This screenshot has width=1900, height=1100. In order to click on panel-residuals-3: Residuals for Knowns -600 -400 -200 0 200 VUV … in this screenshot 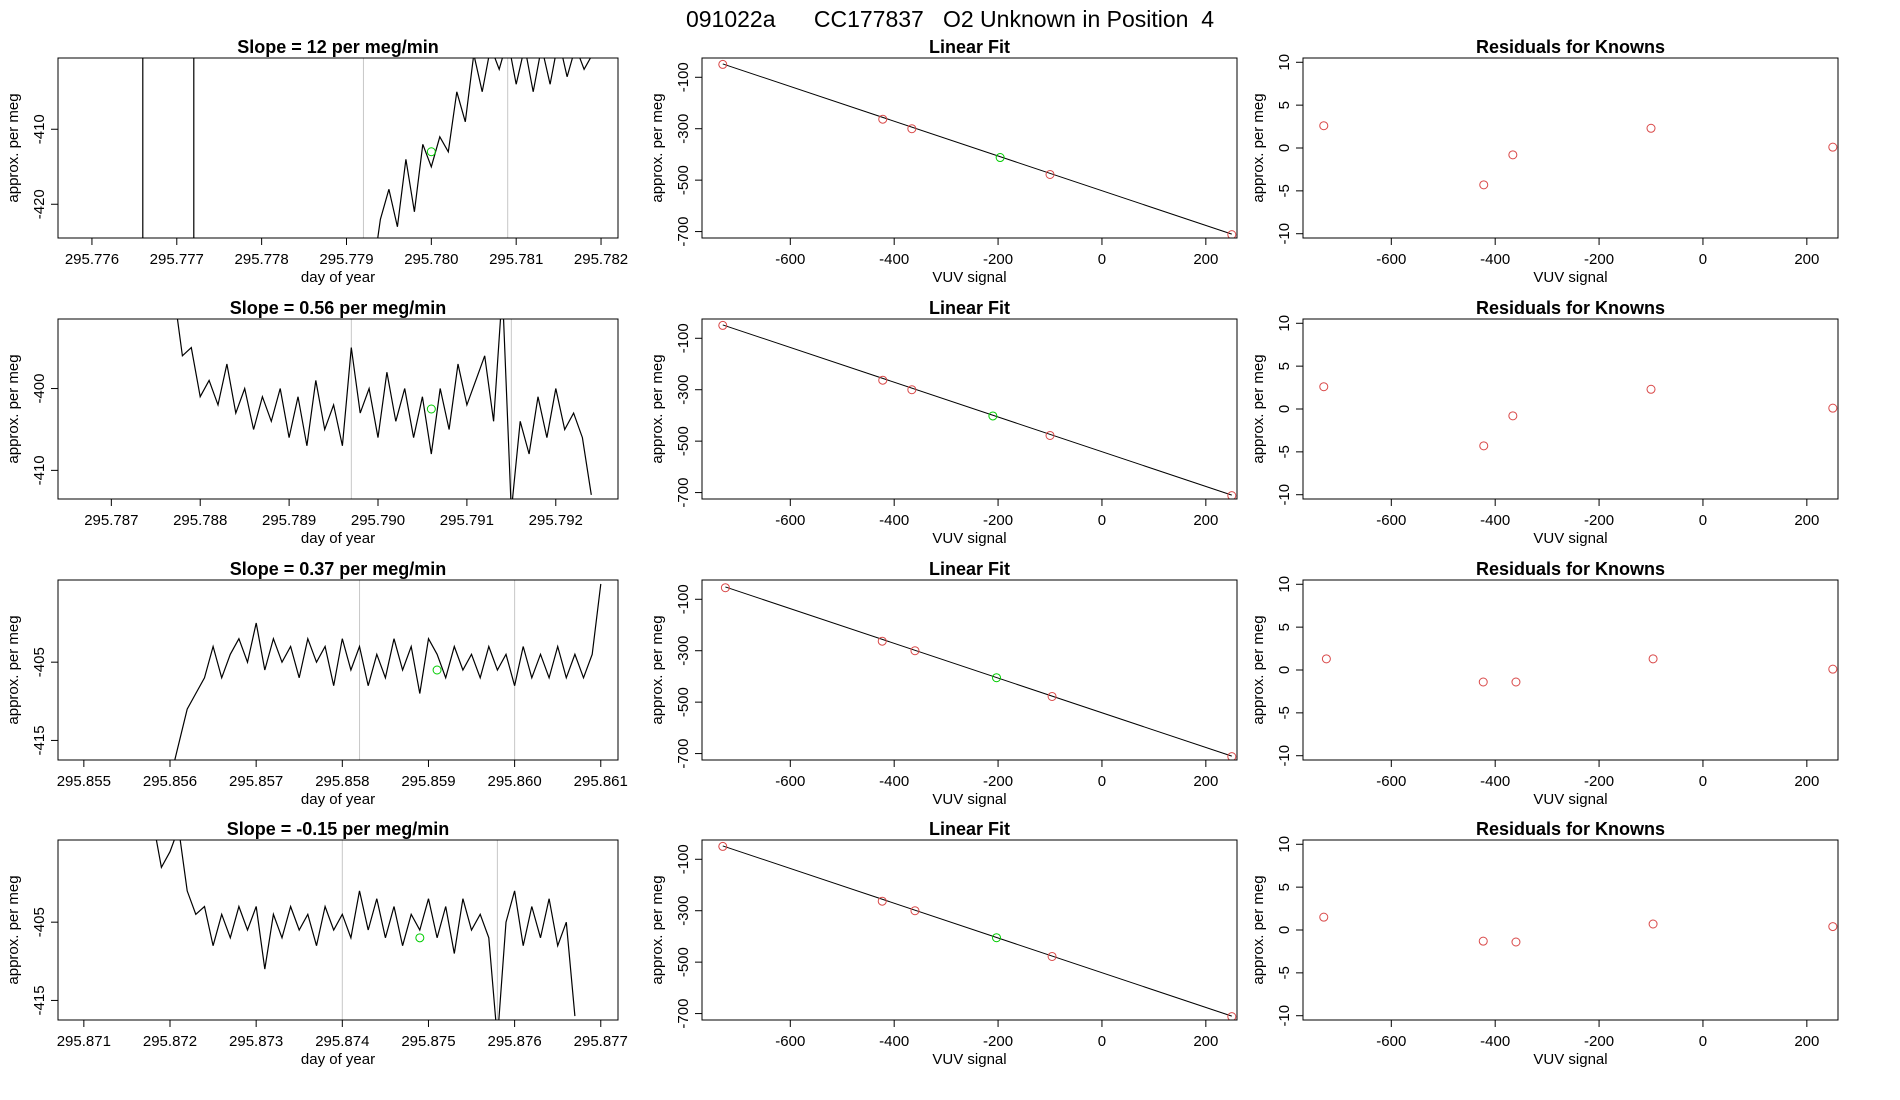, I will do `click(1544, 683)`.